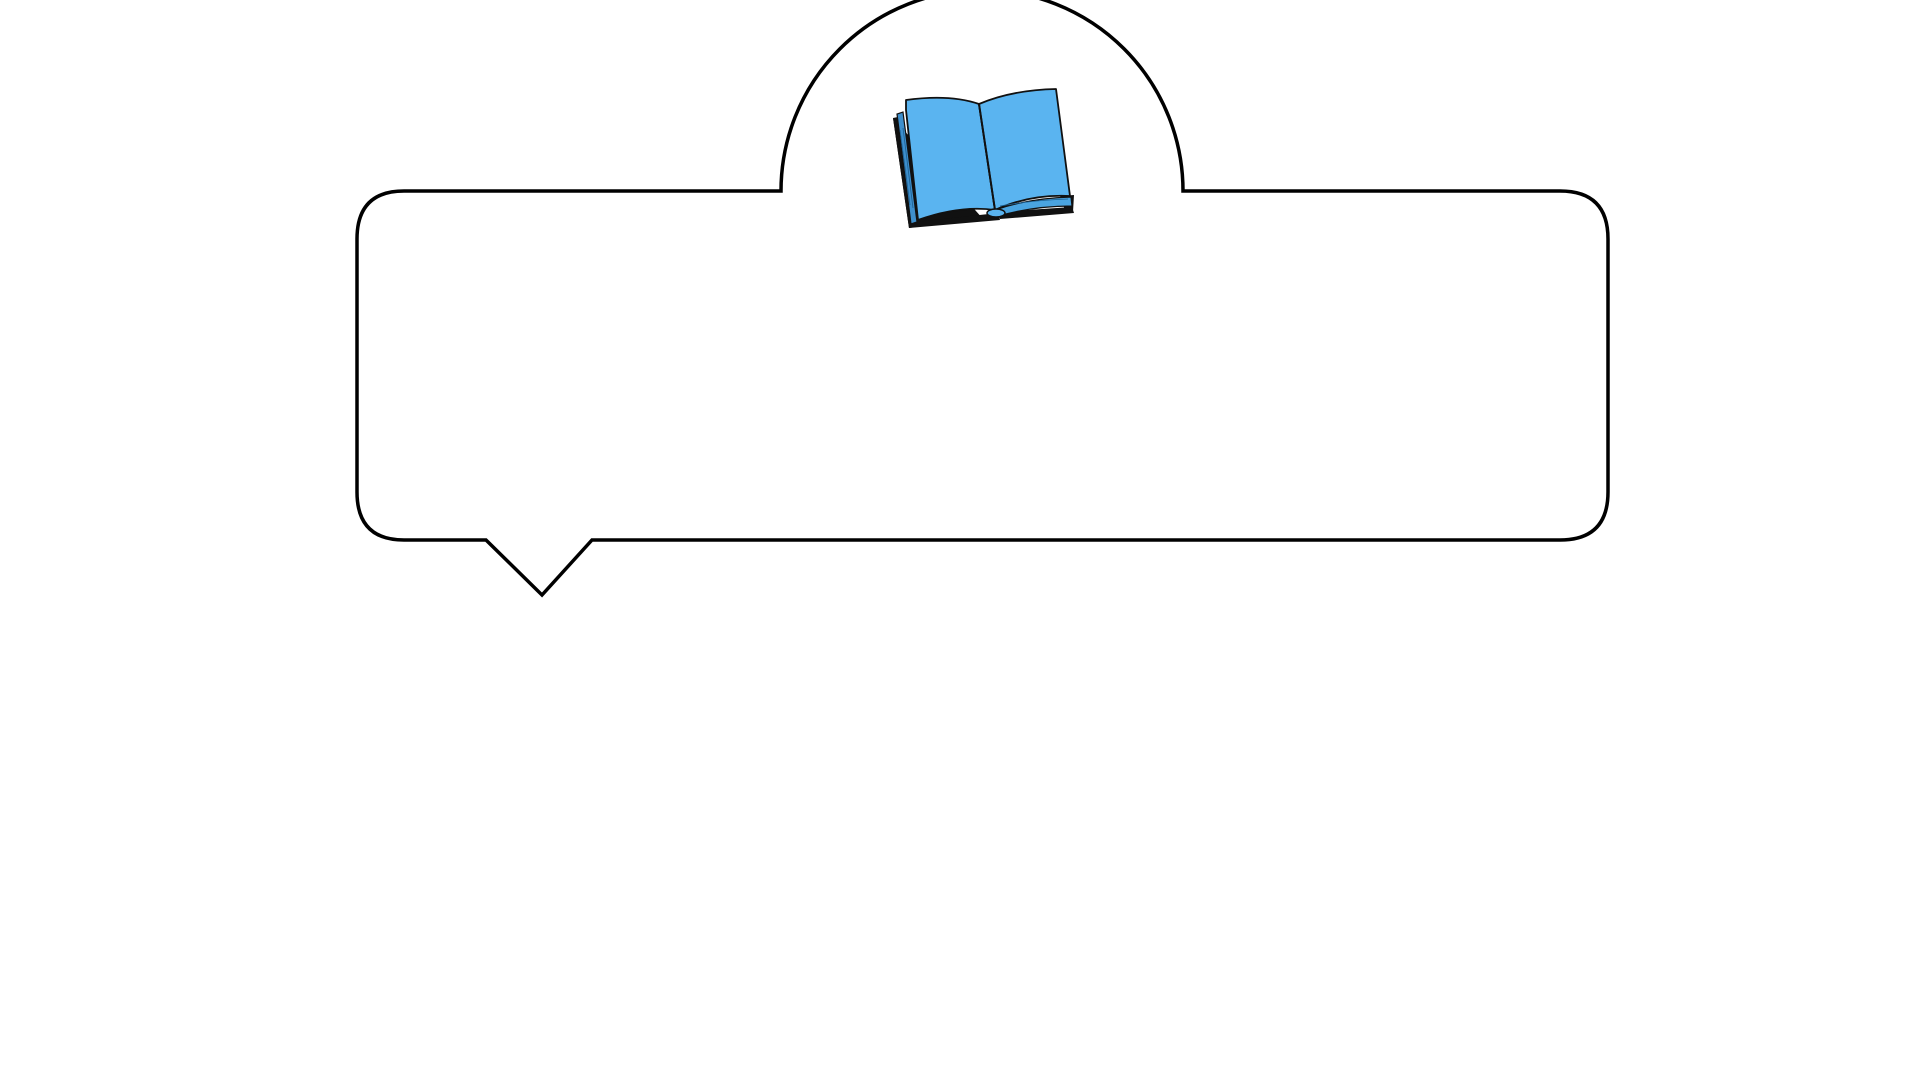  I want to click on speech-bubble-text, so click(978, 365).